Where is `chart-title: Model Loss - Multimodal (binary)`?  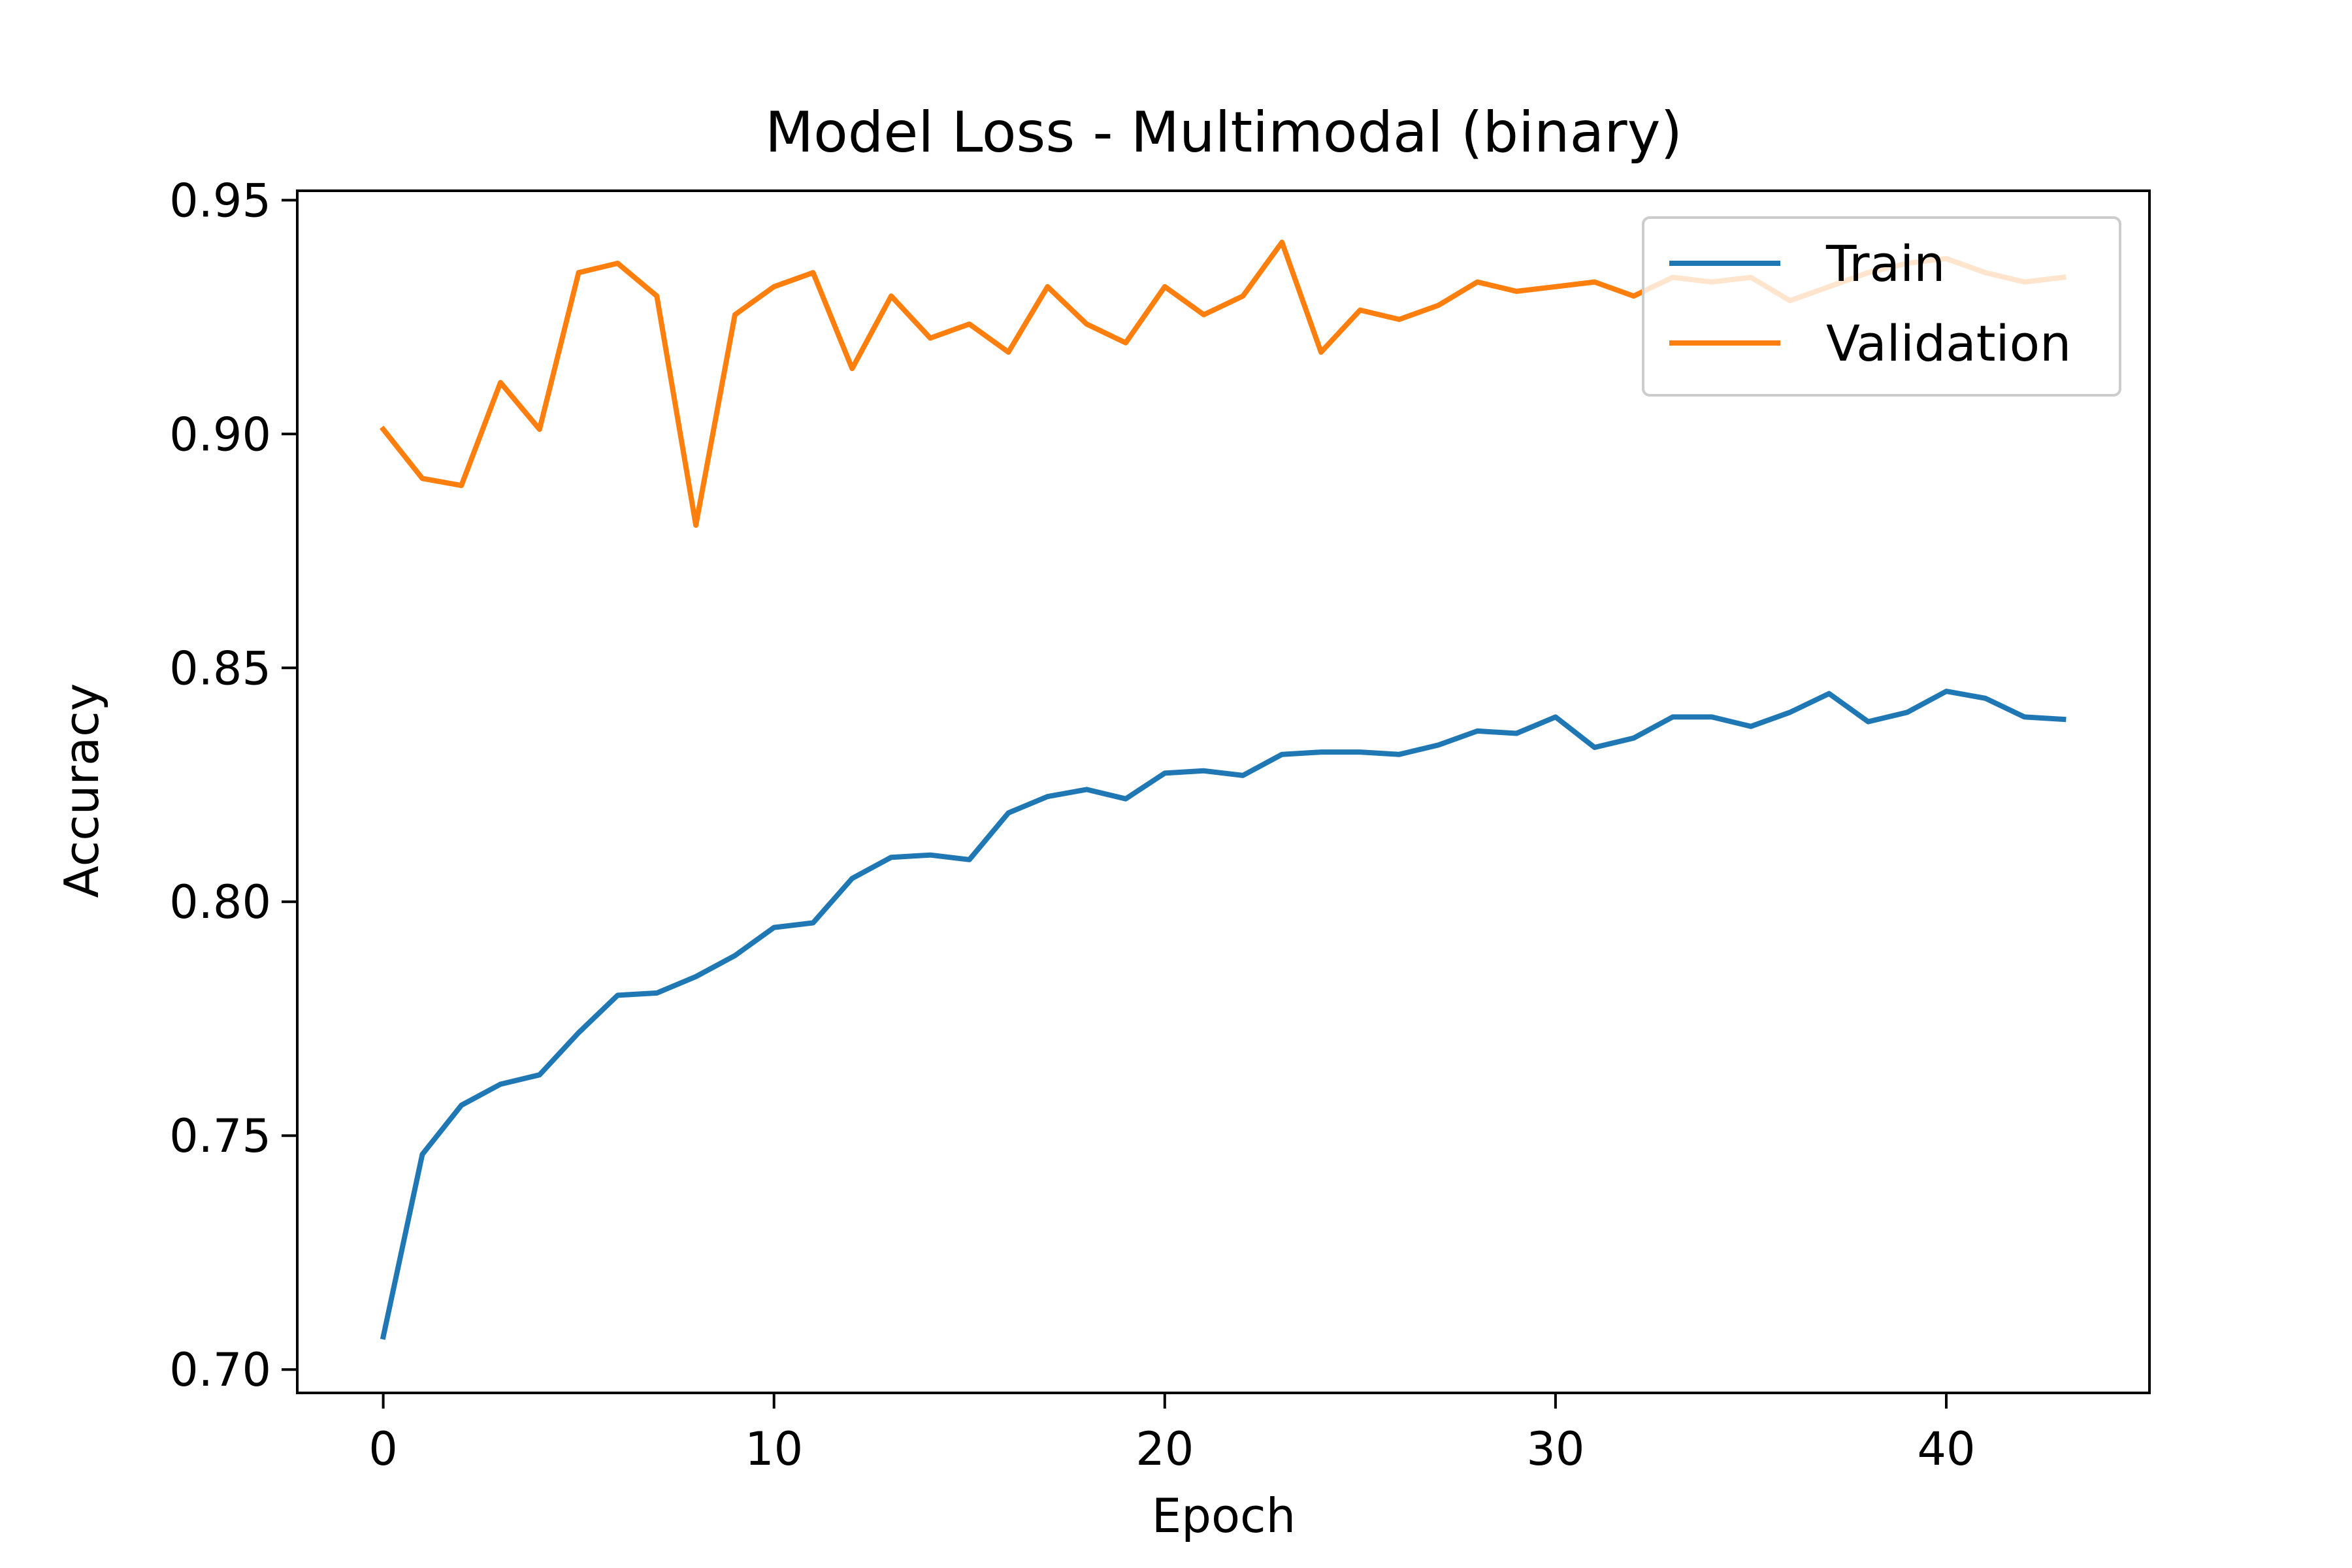 chart-title: Model Loss - Multimodal (binary) is located at coordinates (1223, 132).